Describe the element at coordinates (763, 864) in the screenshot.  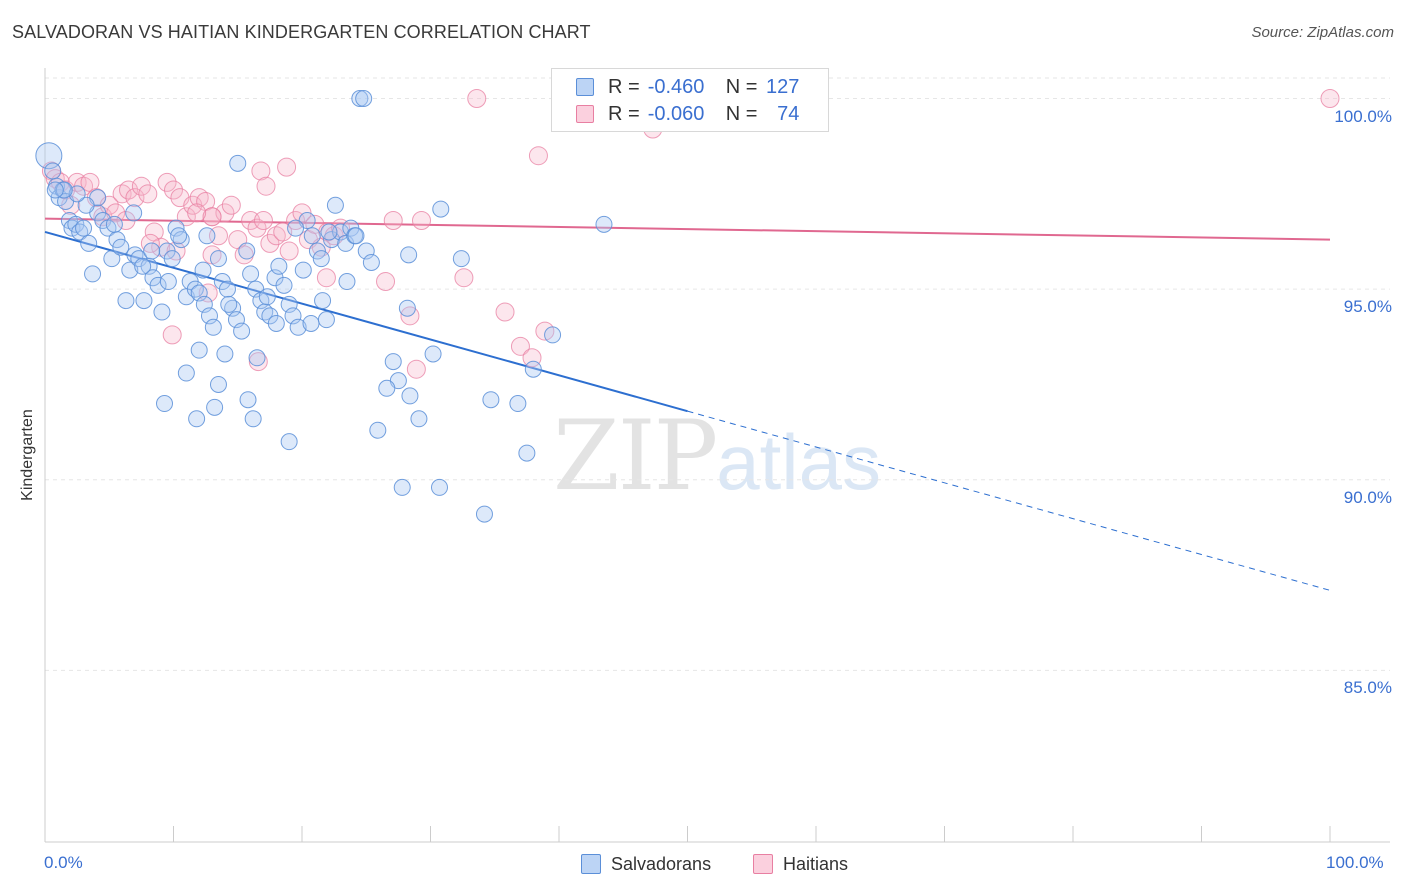
I see `bottom-legend-swatch-pink` at that location.